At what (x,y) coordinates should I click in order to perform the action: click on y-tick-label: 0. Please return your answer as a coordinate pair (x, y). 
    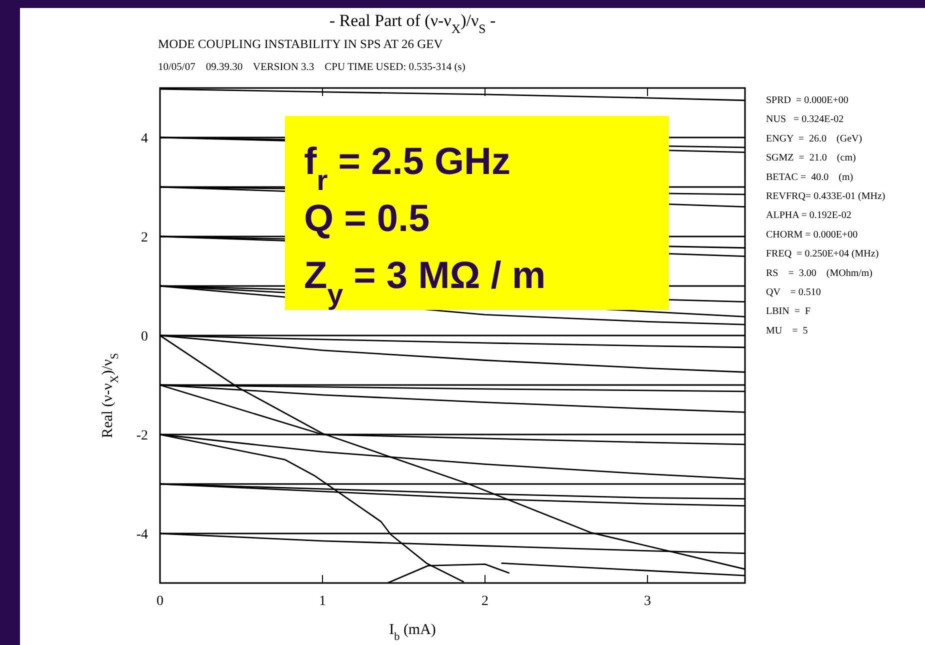
    Looking at the image, I should click on (144, 337).